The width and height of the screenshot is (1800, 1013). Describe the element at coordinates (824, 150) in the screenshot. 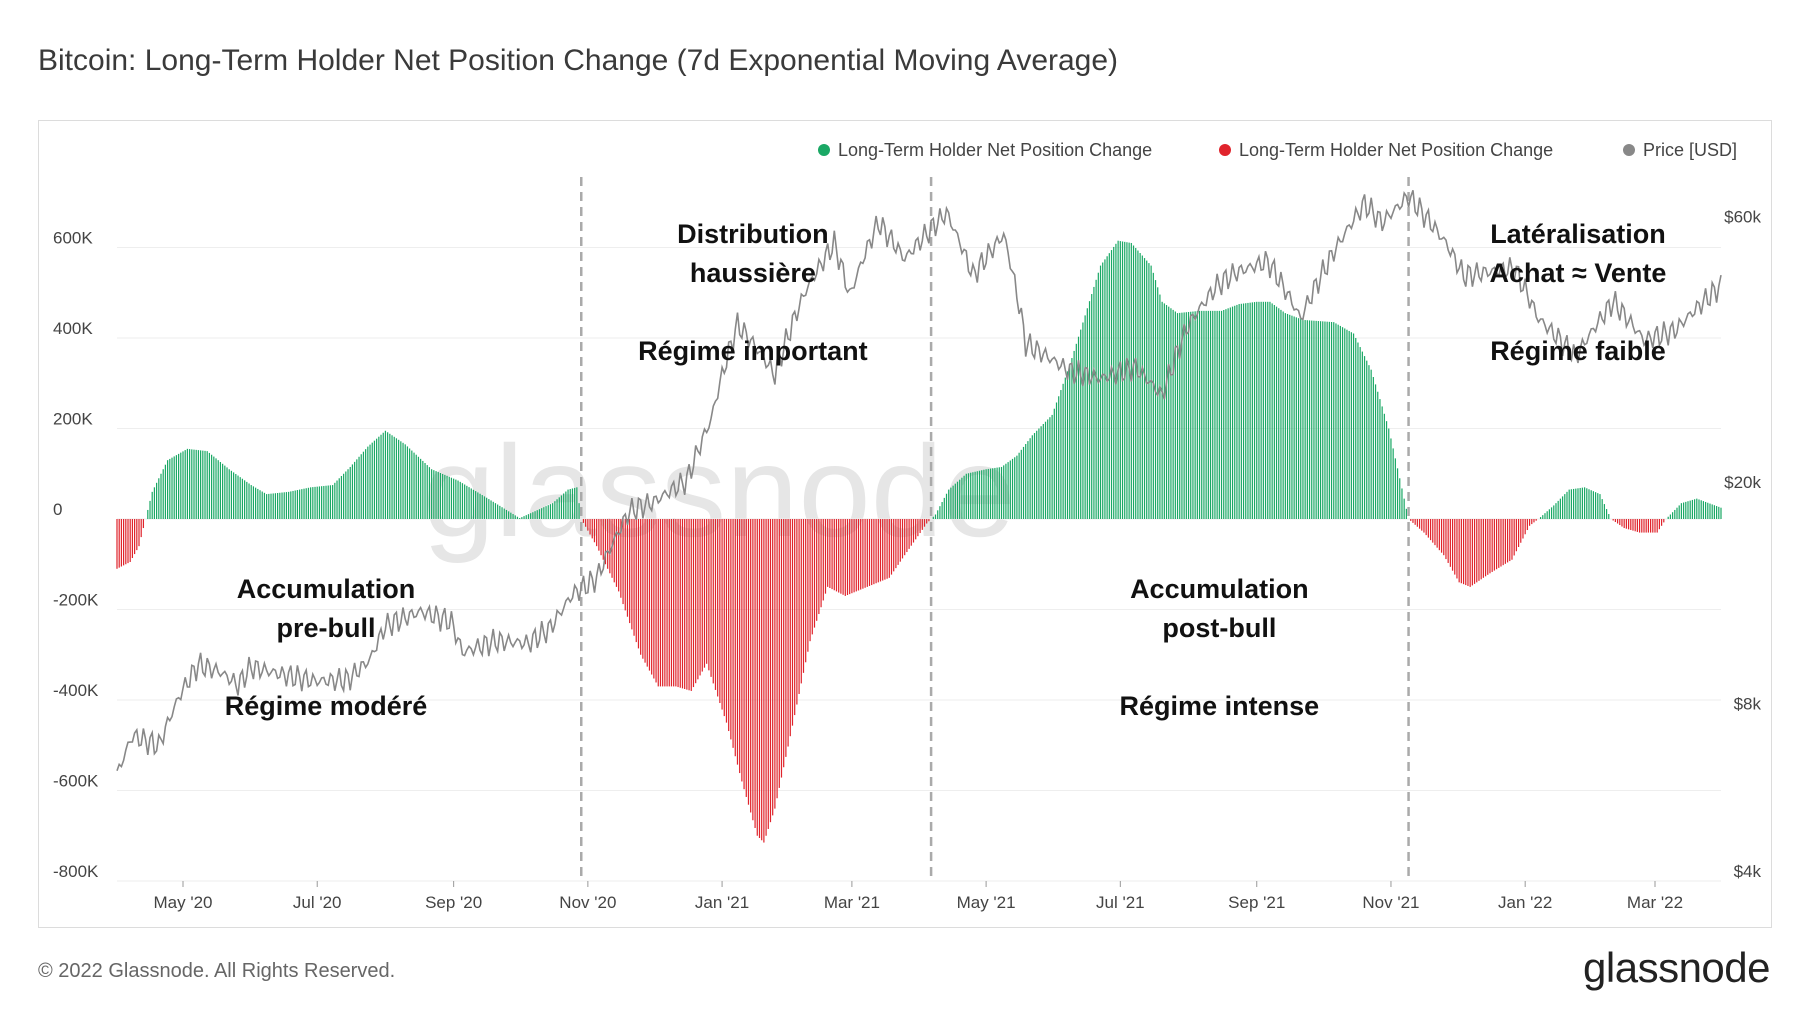

I see `legend-marker` at that location.